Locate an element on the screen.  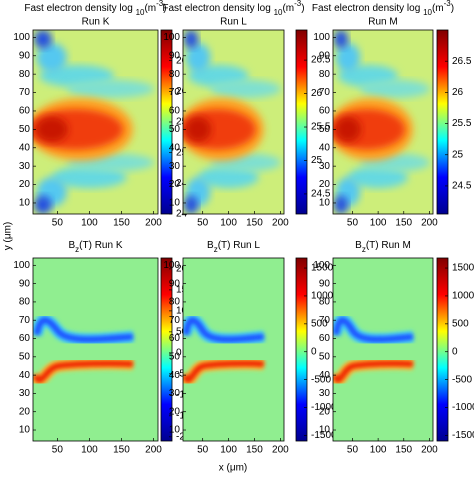
colorbar-tick-label: 1500 is located at coordinates (322, 268).